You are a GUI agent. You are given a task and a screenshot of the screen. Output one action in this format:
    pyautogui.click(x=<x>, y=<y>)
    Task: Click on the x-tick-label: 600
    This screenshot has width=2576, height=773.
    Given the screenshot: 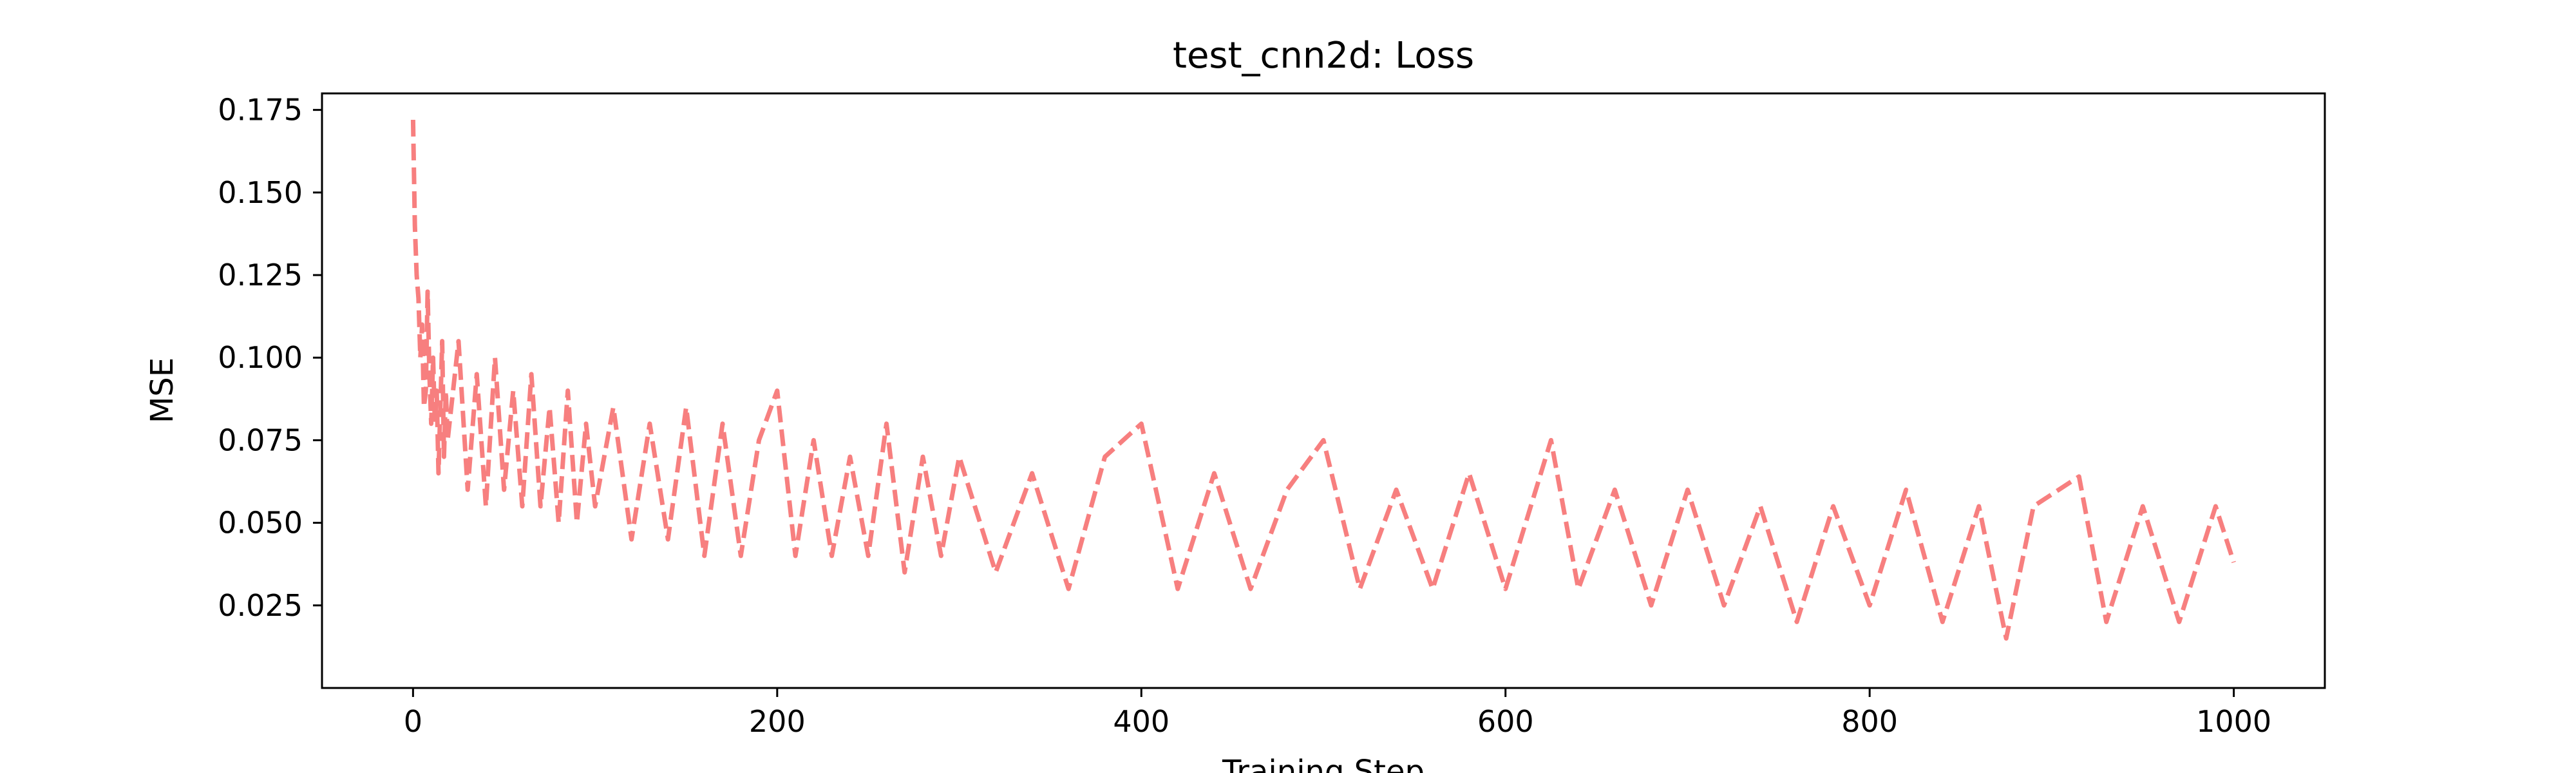 What is the action you would take?
    pyautogui.click(x=1506, y=722)
    